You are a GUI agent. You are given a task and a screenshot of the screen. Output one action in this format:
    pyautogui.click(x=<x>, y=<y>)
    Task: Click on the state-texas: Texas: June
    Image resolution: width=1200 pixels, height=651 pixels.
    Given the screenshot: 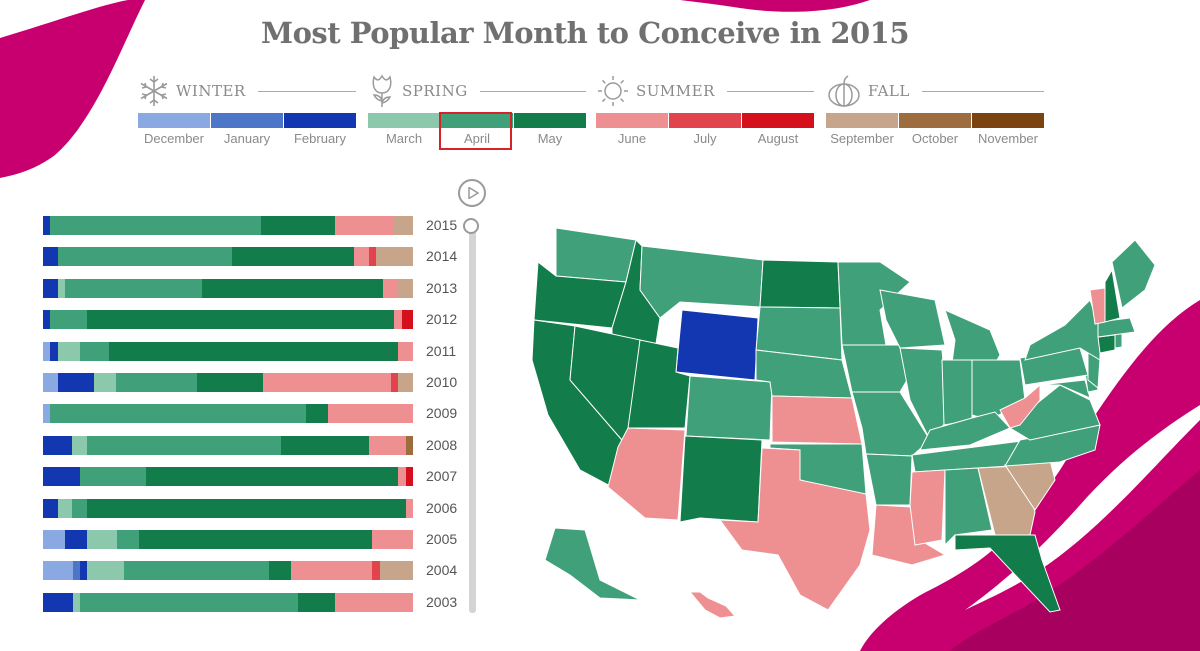 What is the action you would take?
    pyautogui.click(x=794, y=529)
    